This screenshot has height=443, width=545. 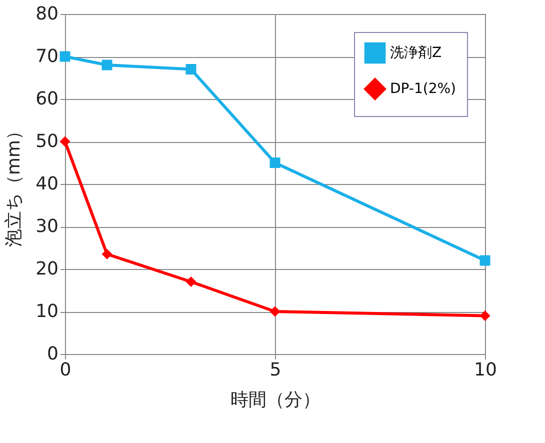 I want to click on x-tick-label: 10, so click(x=485, y=370).